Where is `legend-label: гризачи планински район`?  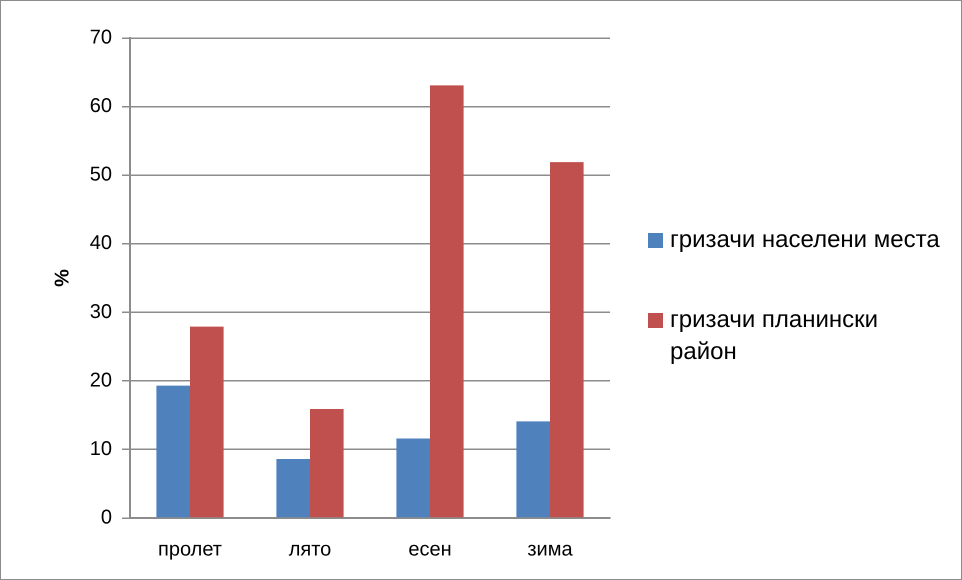
legend-label: гризачи планински район is located at coordinates (775, 336).